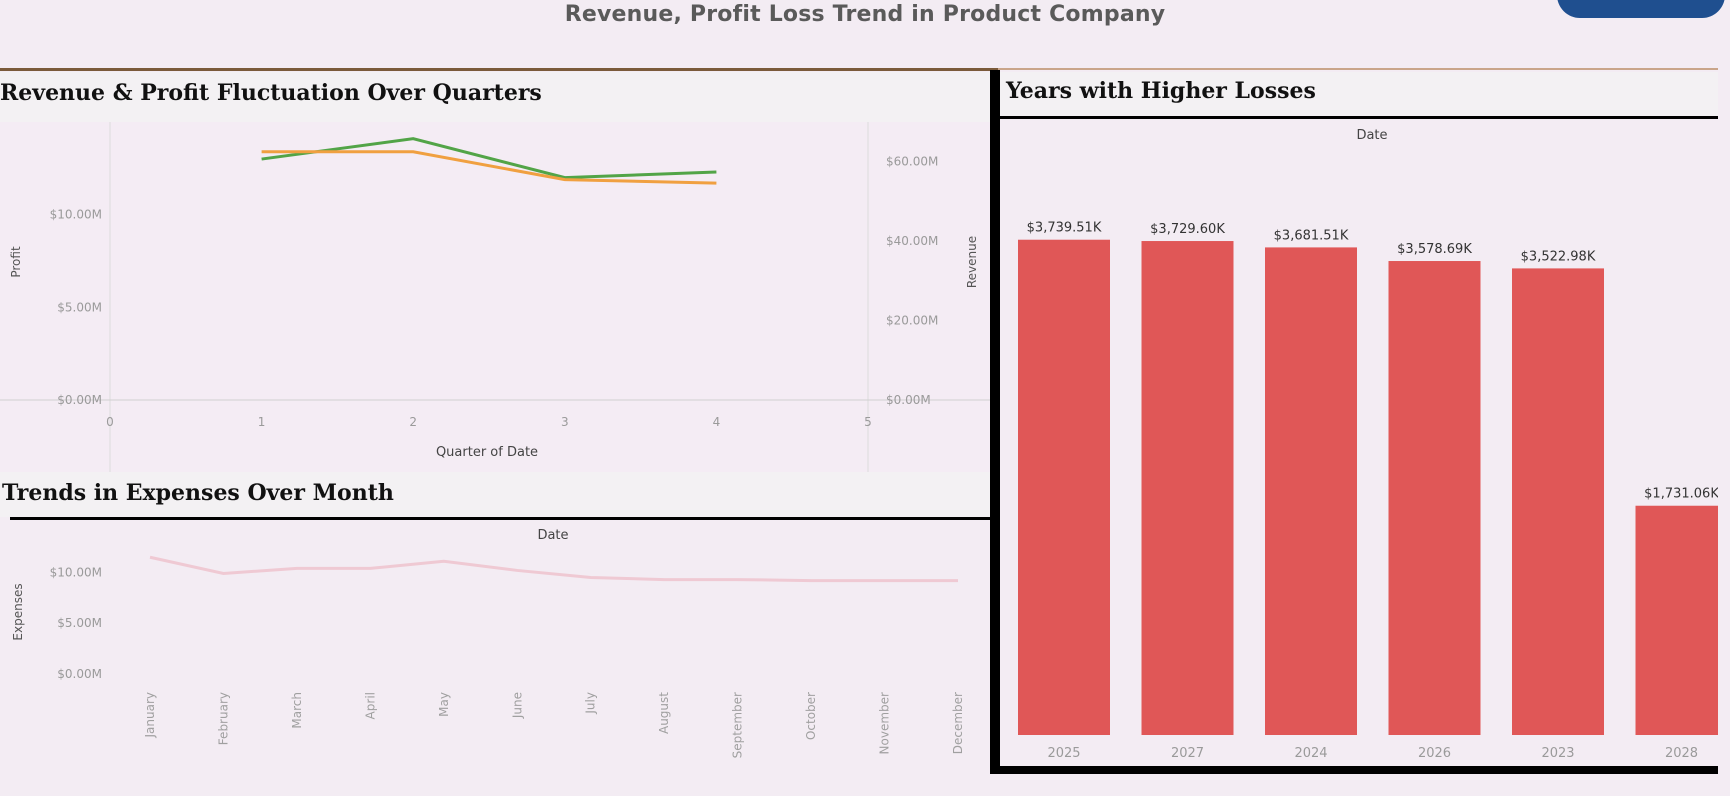  What do you see at coordinates (1311, 235) in the screenshot?
I see `loss-bar-label: $3,681.51K` at bounding box center [1311, 235].